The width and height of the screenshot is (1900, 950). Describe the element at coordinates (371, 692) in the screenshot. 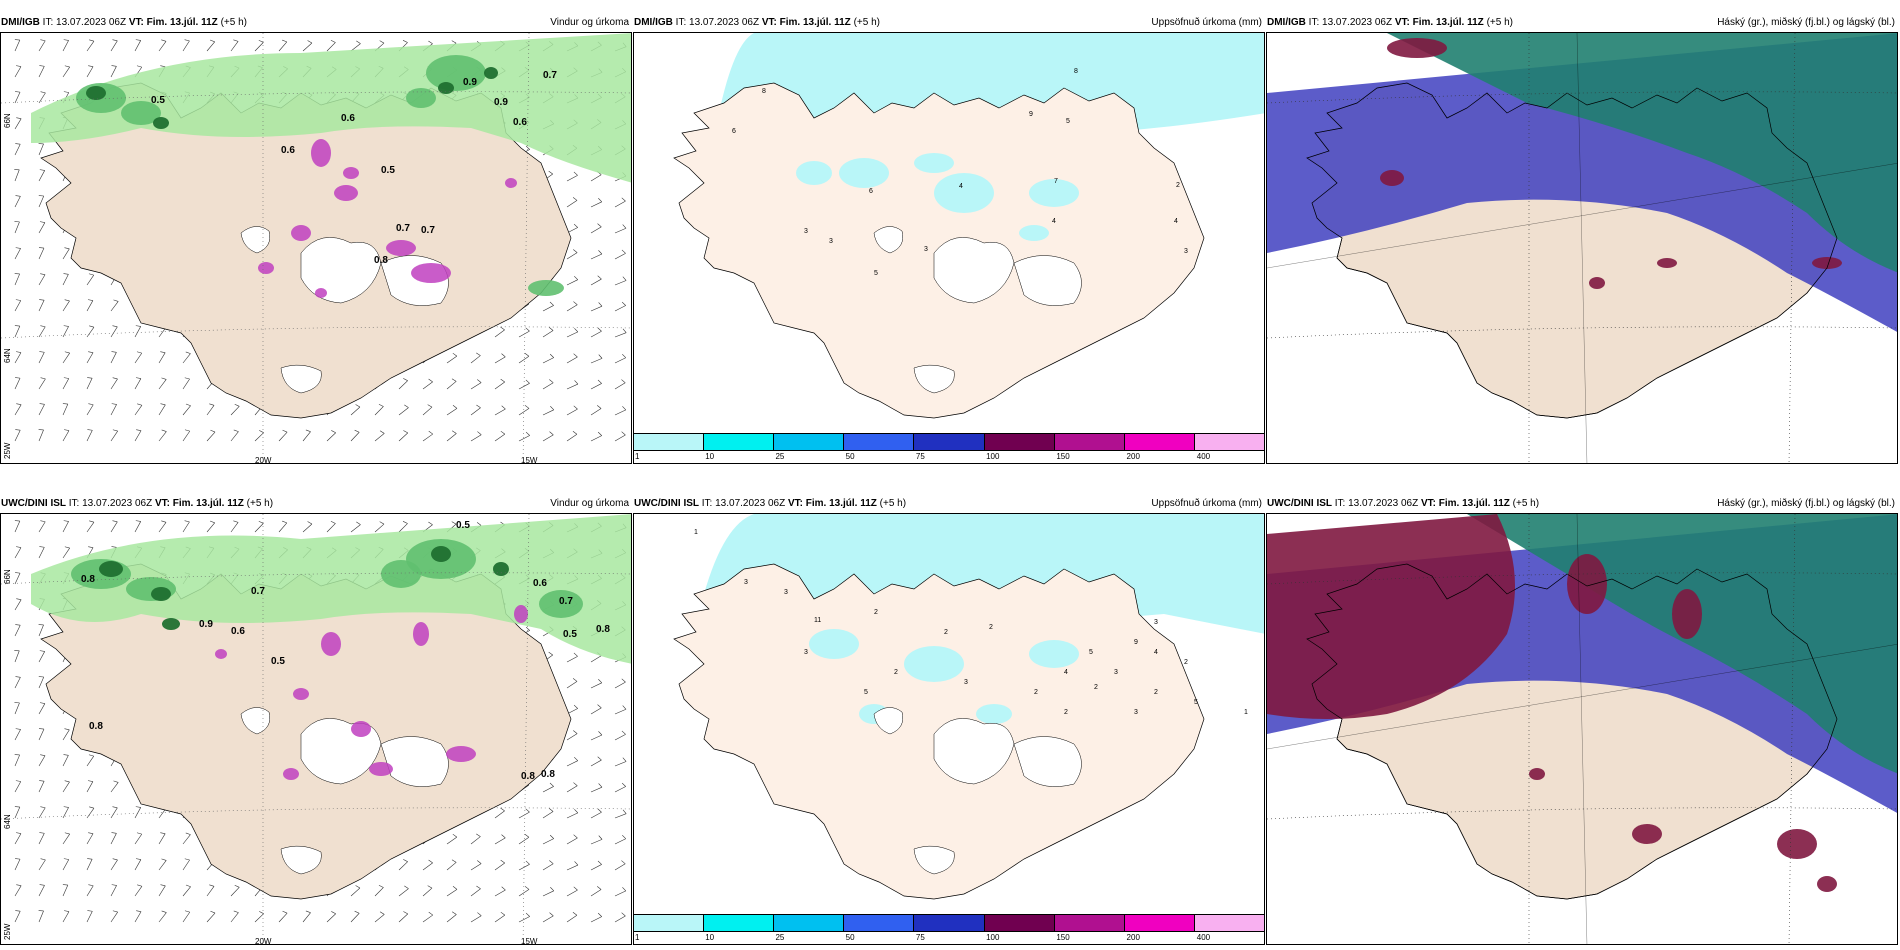

I see `precip-magenta-shading` at that location.